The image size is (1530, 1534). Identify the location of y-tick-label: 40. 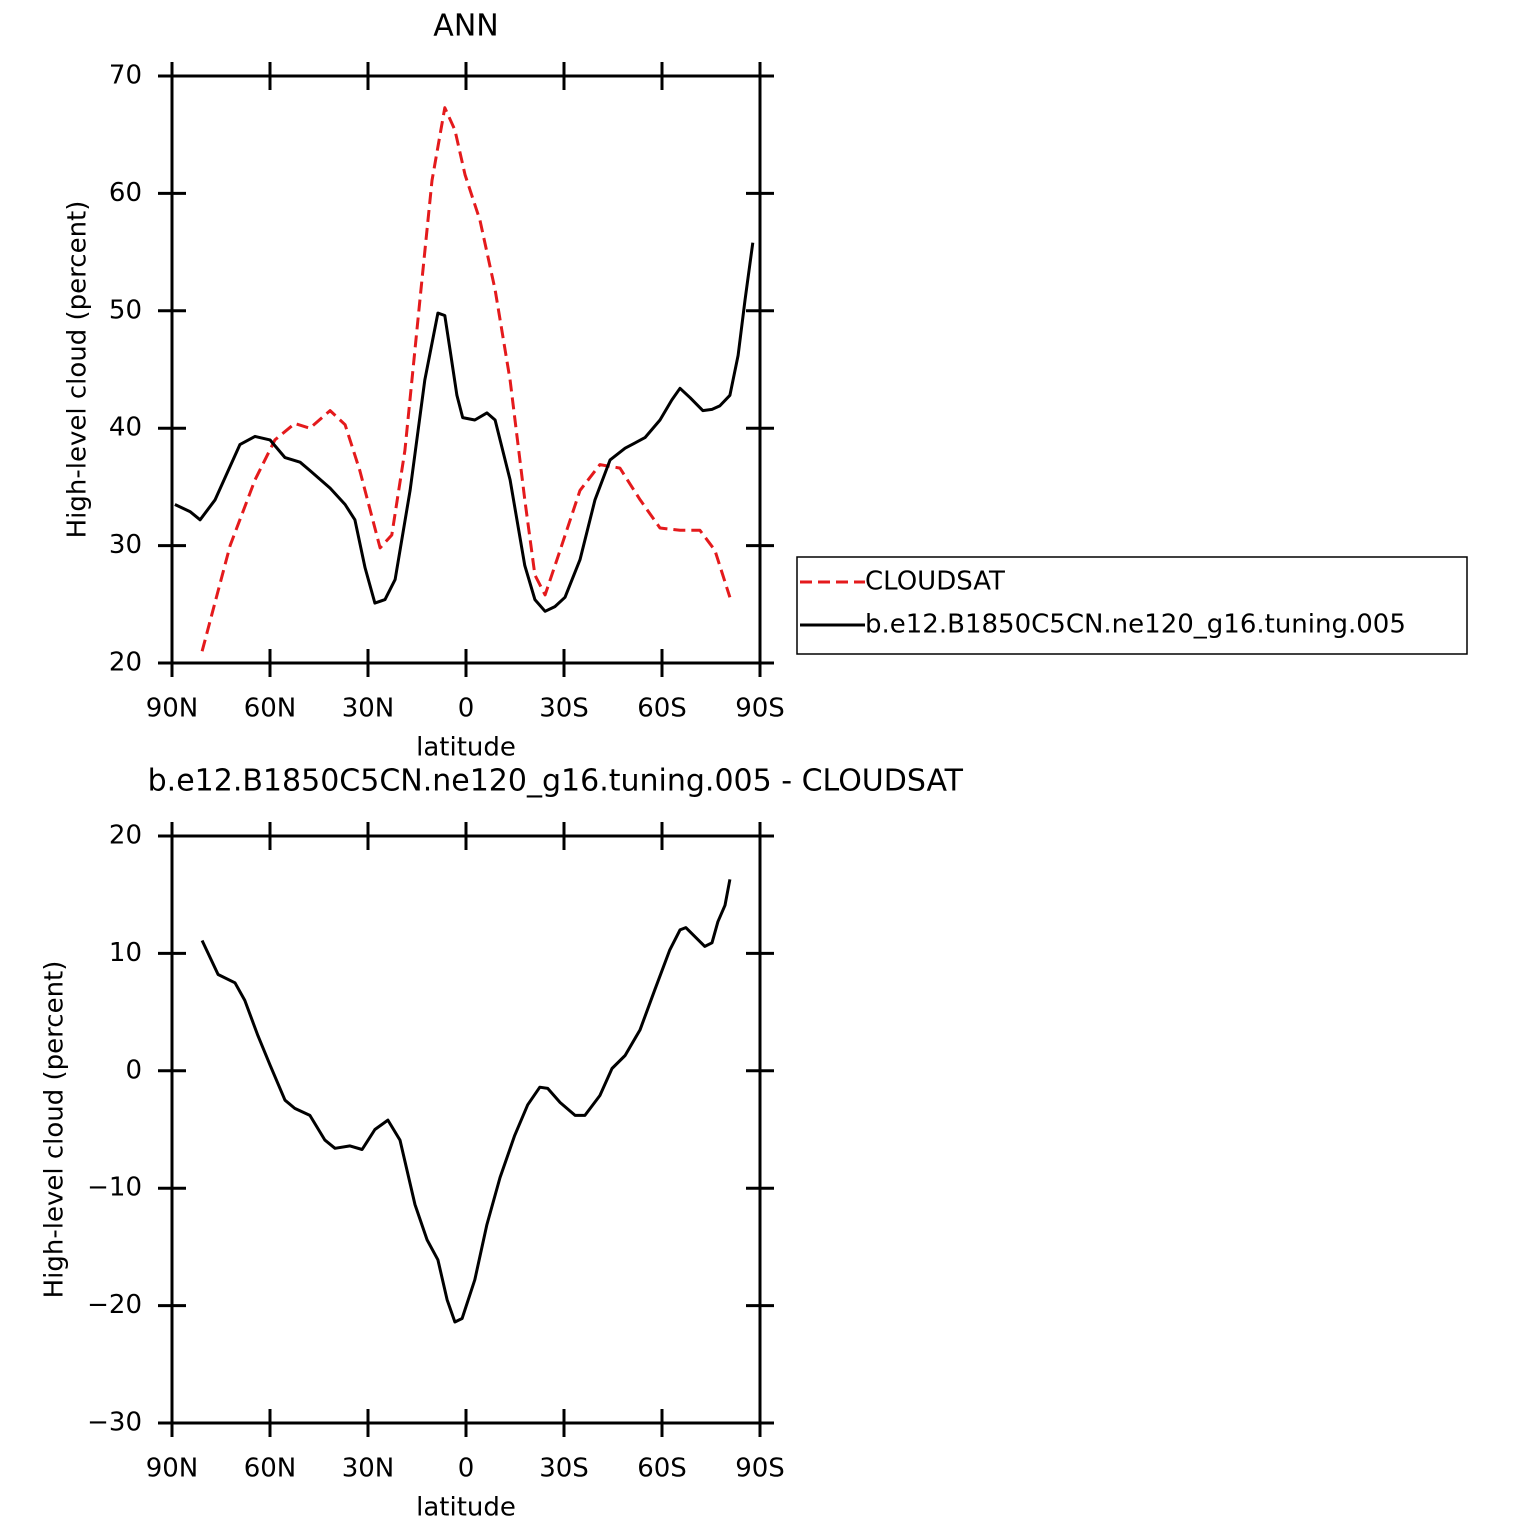
(125, 428).